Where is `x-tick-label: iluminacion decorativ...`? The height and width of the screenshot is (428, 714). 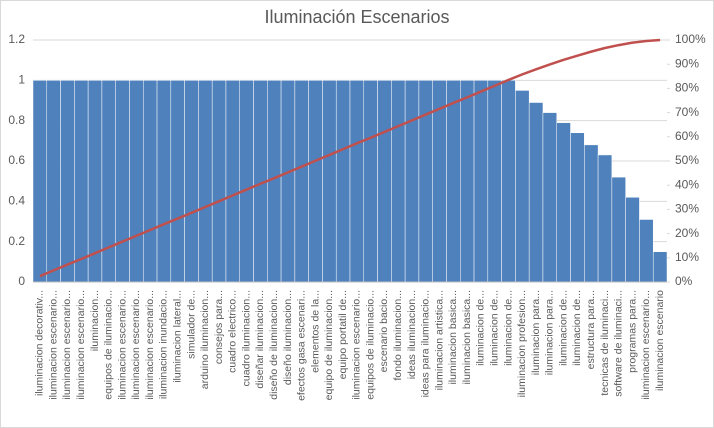 x-tick-label: iluminacion decorativ... is located at coordinates (40, 343).